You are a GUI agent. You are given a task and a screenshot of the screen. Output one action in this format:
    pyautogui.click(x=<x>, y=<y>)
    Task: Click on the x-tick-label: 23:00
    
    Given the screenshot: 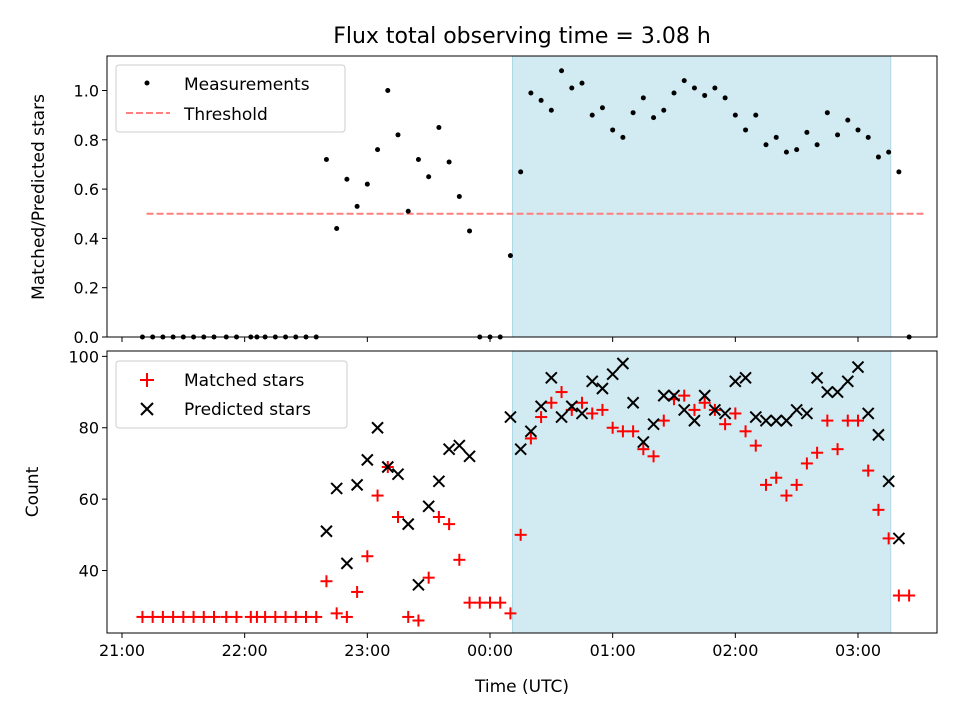 What is the action you would take?
    pyautogui.click(x=367, y=650)
    